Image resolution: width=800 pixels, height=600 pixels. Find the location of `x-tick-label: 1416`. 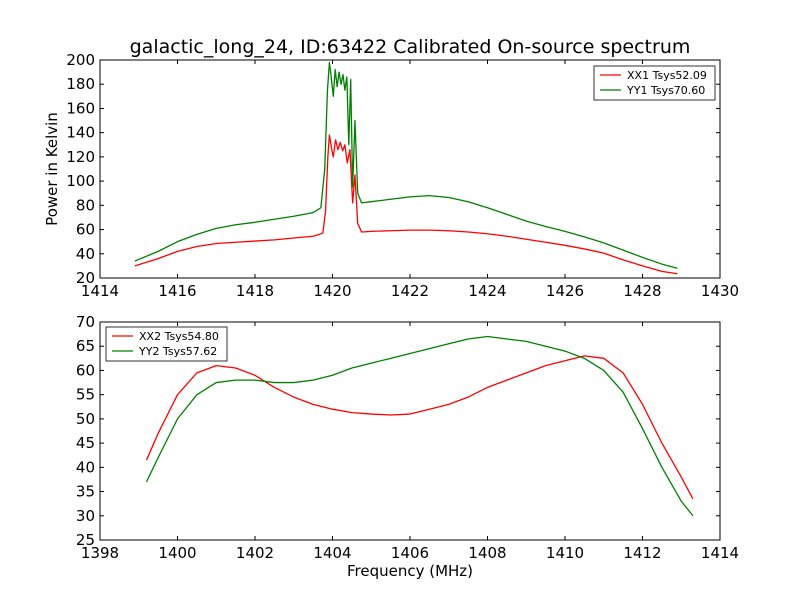

x-tick-label: 1416 is located at coordinates (177, 291).